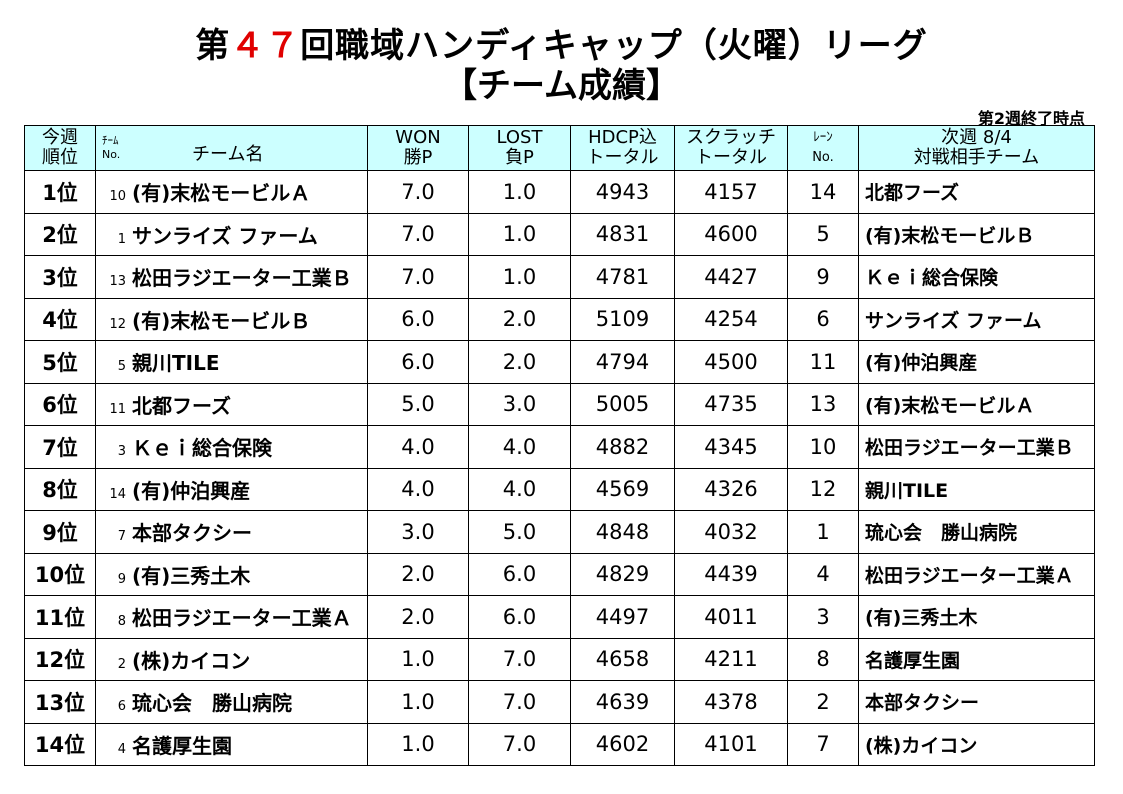 Image resolution: width=1123 pixels, height=794 pixels. Describe the element at coordinates (622, 319) in the screenshot. I see `hdcp-cell: 5109` at that location.